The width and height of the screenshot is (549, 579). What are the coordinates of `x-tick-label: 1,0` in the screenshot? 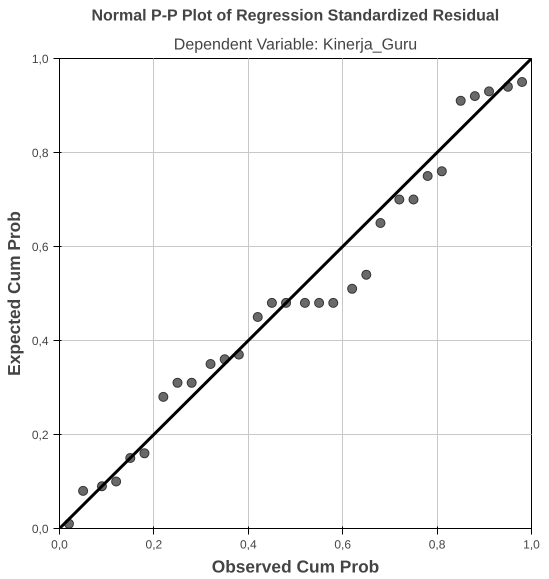 It's located at (531, 545).